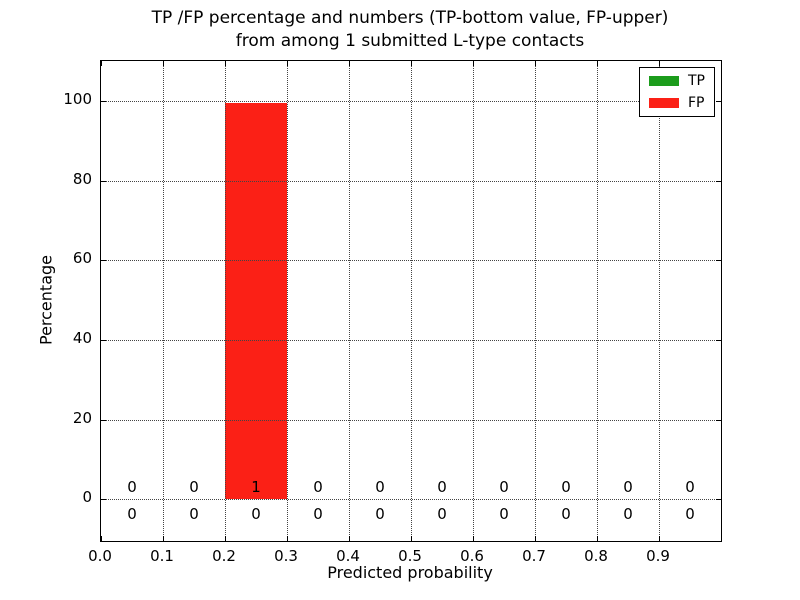 This screenshot has height=600, width=800. I want to click on legend-label-fp: FP, so click(696, 103).